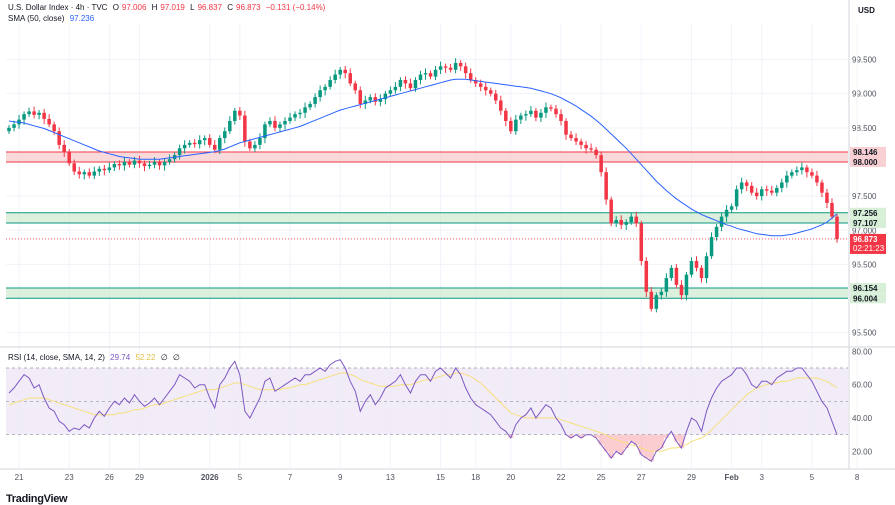 The height and width of the screenshot is (505, 895). Describe the element at coordinates (295, 7) in the screenshot. I see `change-value: −0.131 (−0.14%)` at that location.